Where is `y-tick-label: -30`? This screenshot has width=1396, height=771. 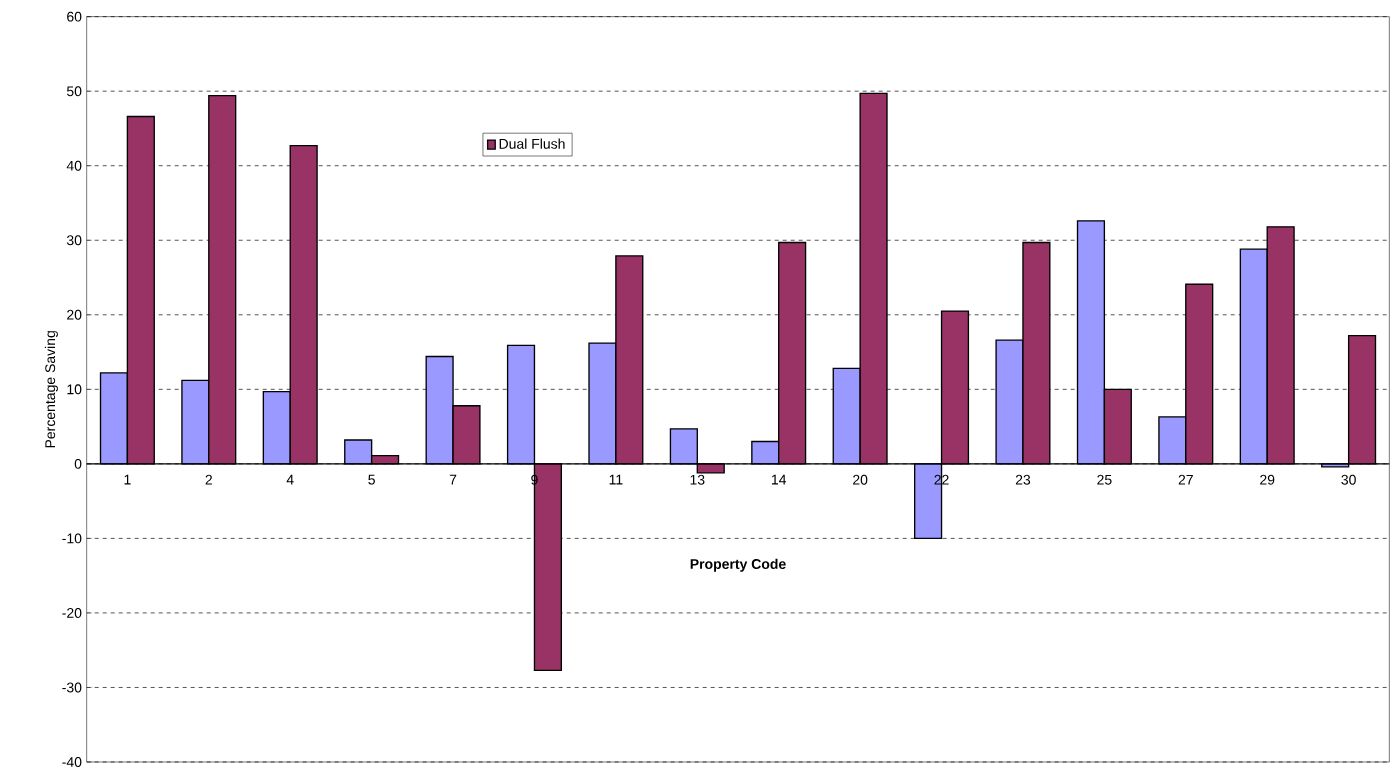
y-tick-label: -30 is located at coordinates (72, 687).